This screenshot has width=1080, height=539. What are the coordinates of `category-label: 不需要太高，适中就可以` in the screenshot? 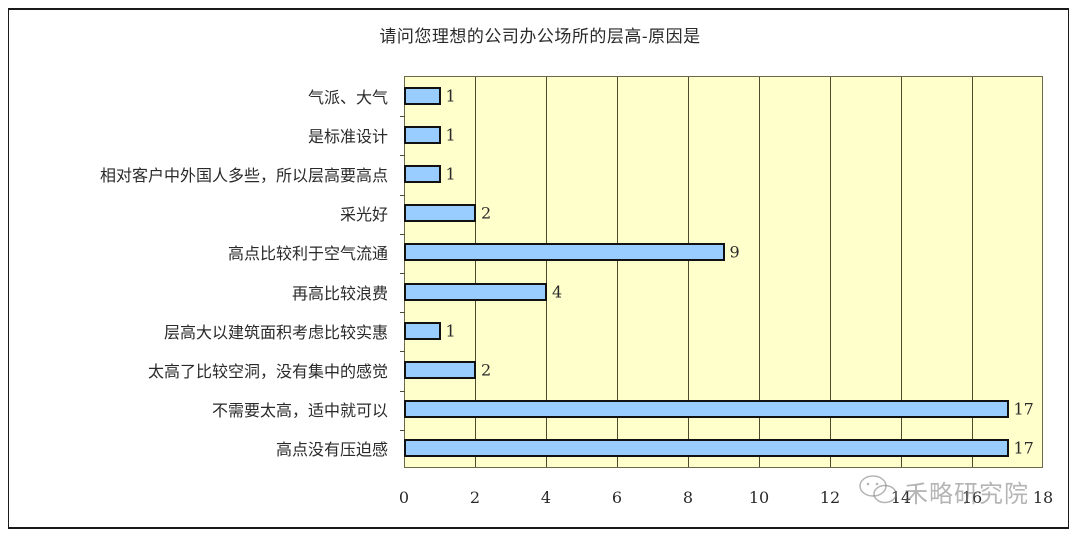 It's located at (299, 411).